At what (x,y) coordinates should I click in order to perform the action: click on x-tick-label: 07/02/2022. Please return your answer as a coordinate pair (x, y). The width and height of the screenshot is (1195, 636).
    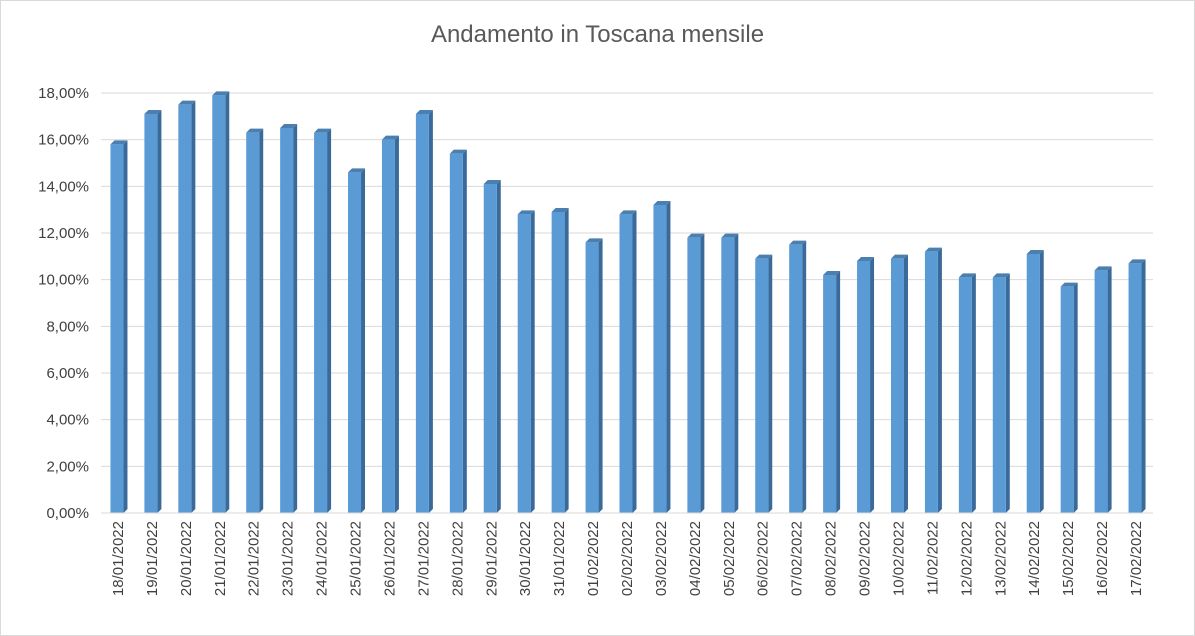
    Looking at the image, I should click on (797, 558).